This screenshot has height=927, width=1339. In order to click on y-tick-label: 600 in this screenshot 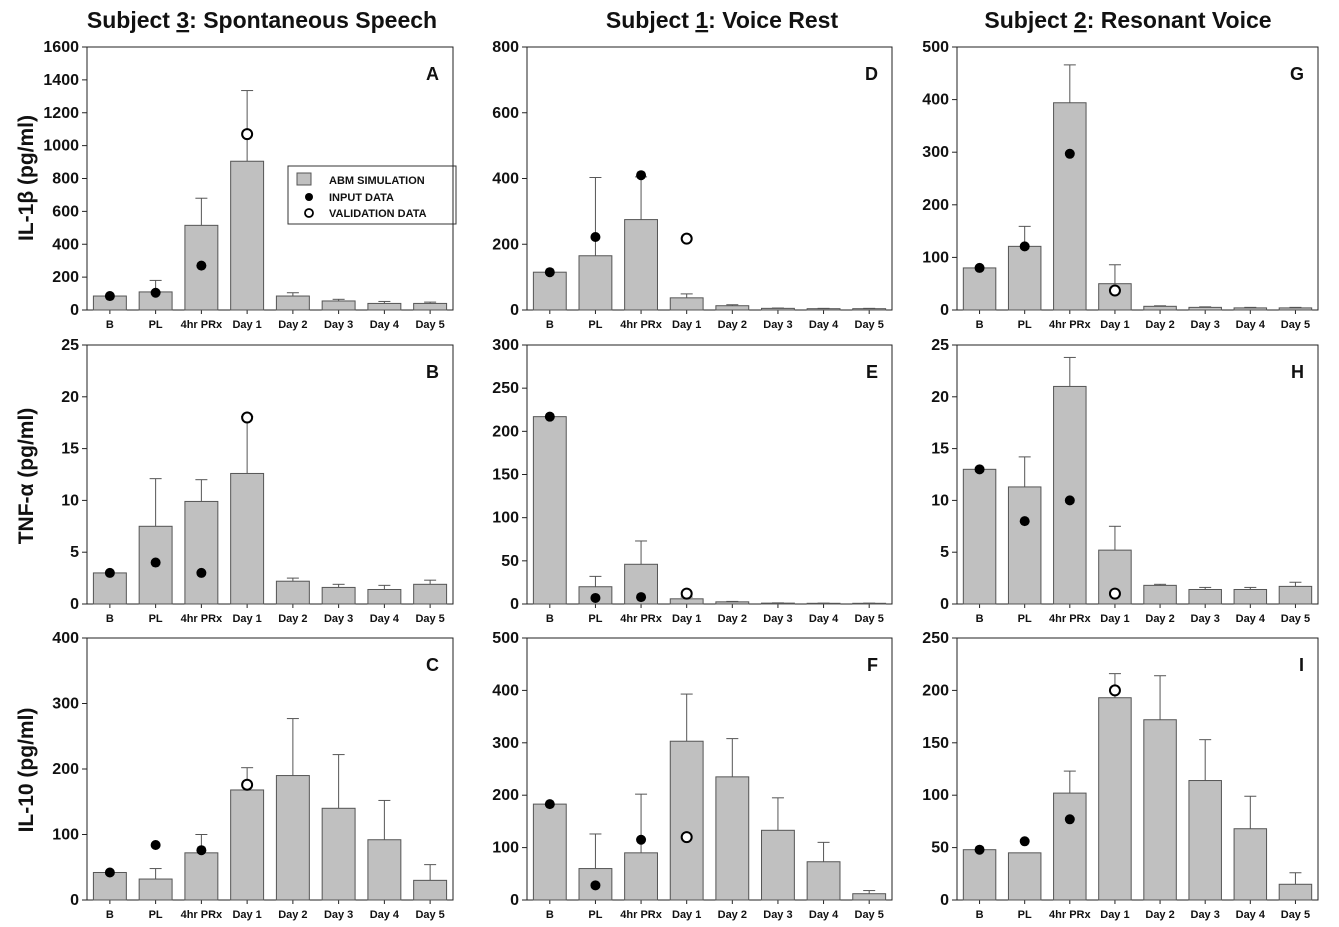, I will do `click(65, 211)`.